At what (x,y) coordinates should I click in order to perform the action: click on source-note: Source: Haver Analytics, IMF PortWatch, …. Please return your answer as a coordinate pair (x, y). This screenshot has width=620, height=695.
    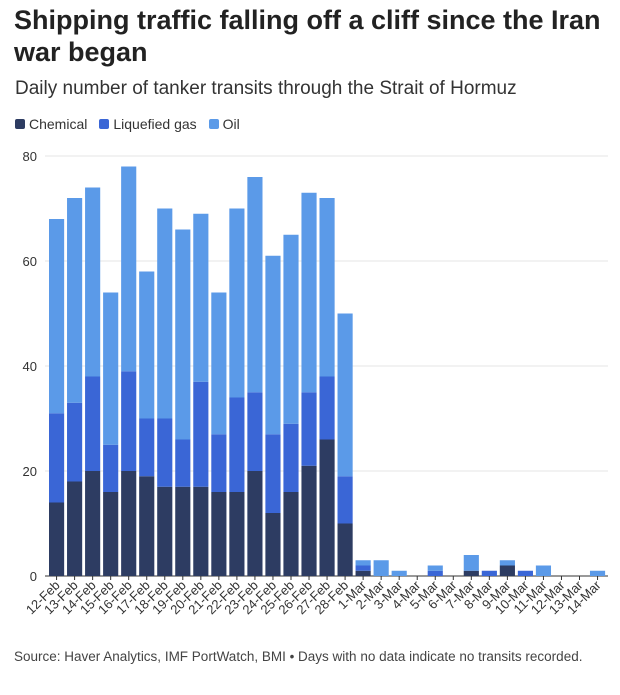
    Looking at the image, I should click on (298, 656).